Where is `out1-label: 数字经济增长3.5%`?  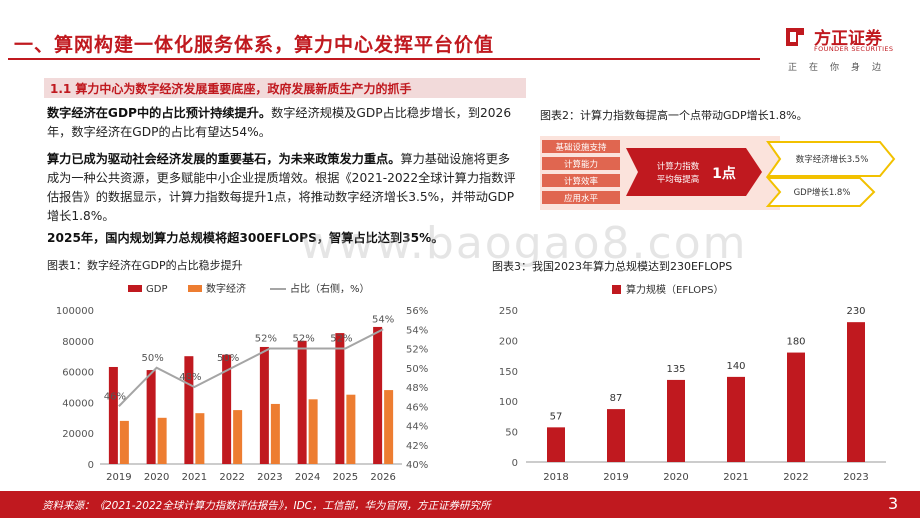 out1-label: 数字经济增长3.5% is located at coordinates (832, 159).